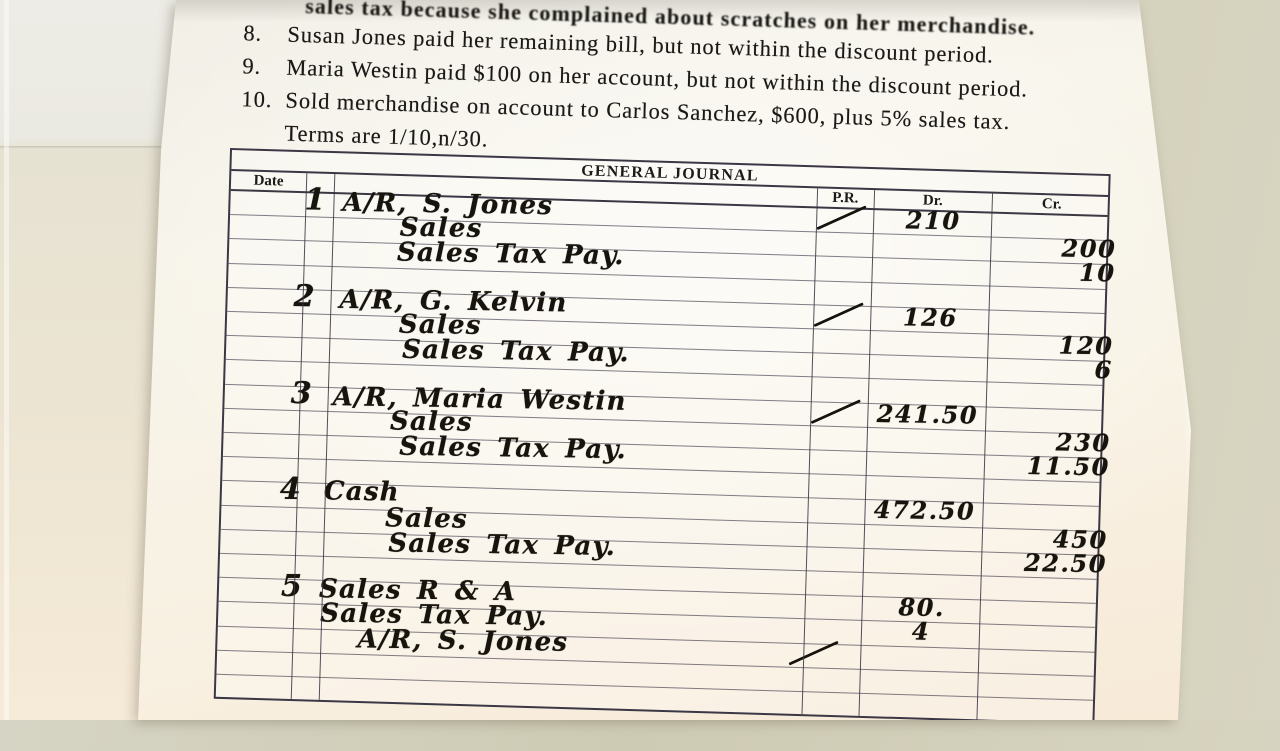 This screenshot has height=751, width=1280. What do you see at coordinates (930, 318) in the screenshot?
I see `debit-amount: 126` at bounding box center [930, 318].